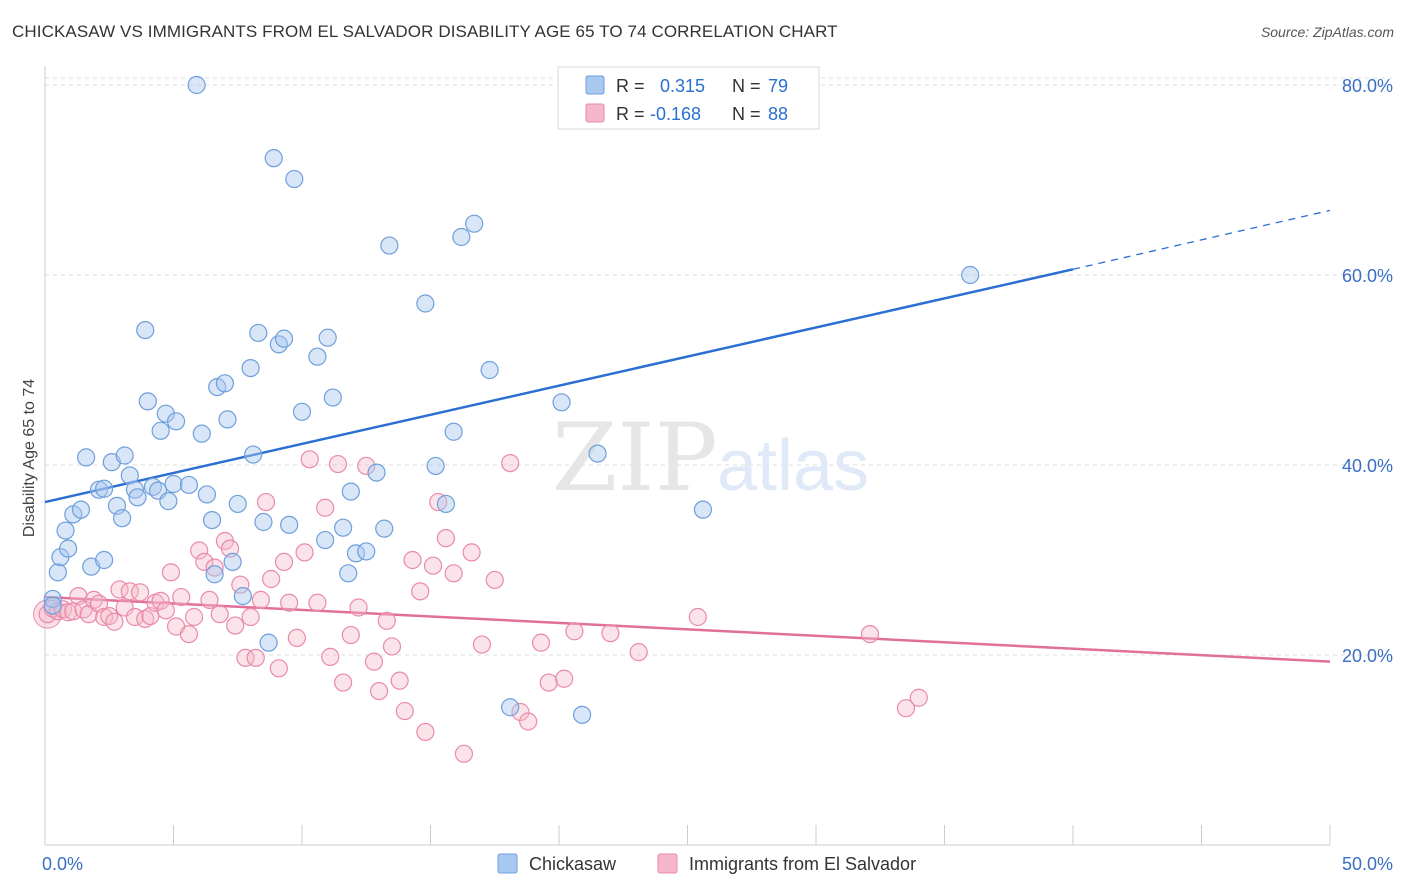  Describe the element at coordinates (573, 864) in the screenshot. I see `bottom-legend-label-chickasaw: Chickasaw` at that location.